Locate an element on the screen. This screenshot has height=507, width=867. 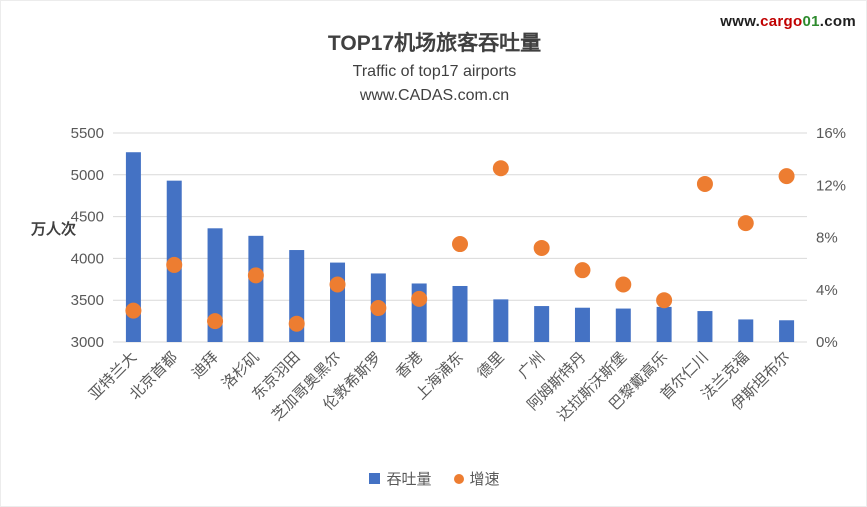
watermark: www.cargo01.com is located at coordinates (788, 21).